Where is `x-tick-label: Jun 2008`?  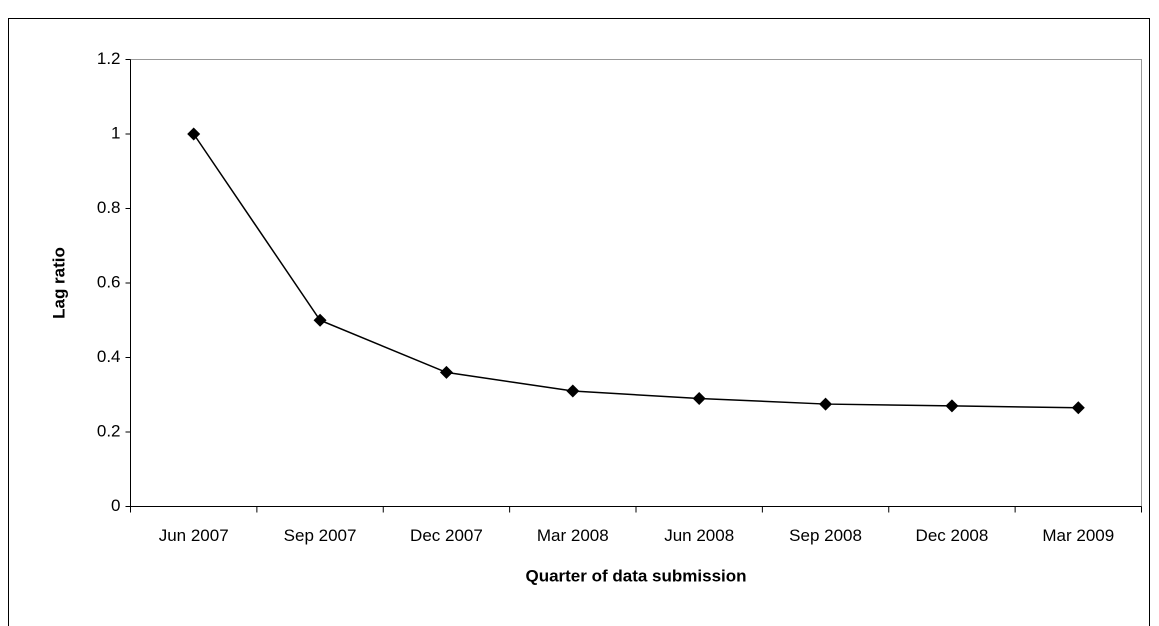
x-tick-label: Jun 2008 is located at coordinates (699, 535).